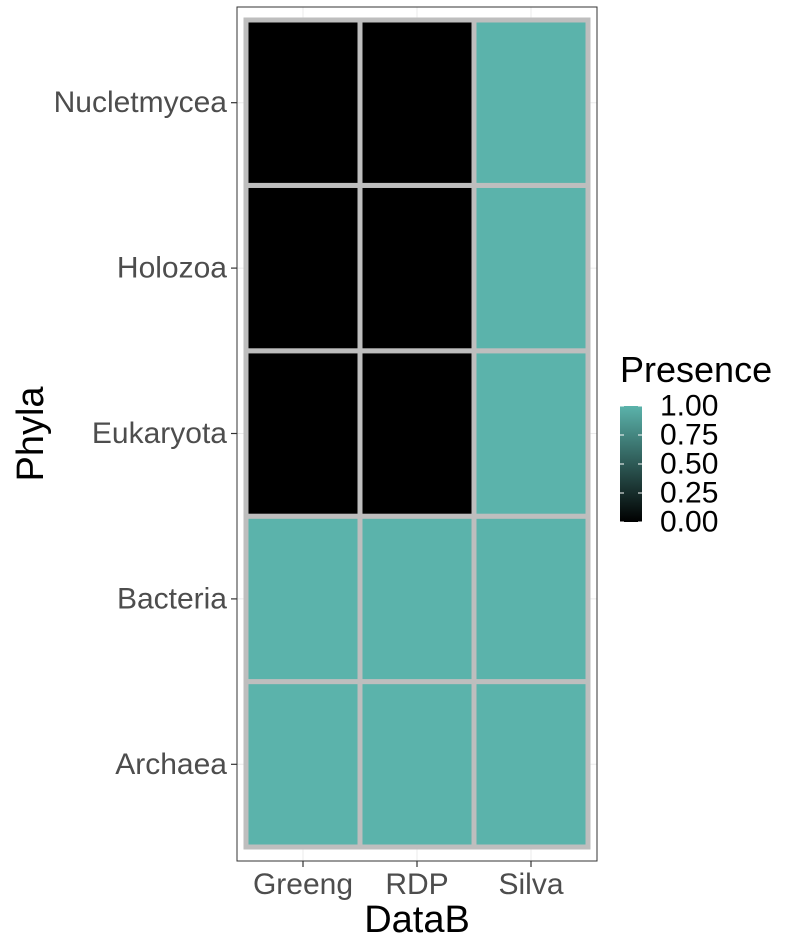 The image size is (800, 952). I want to click on legend-colorbar, so click(631, 464).